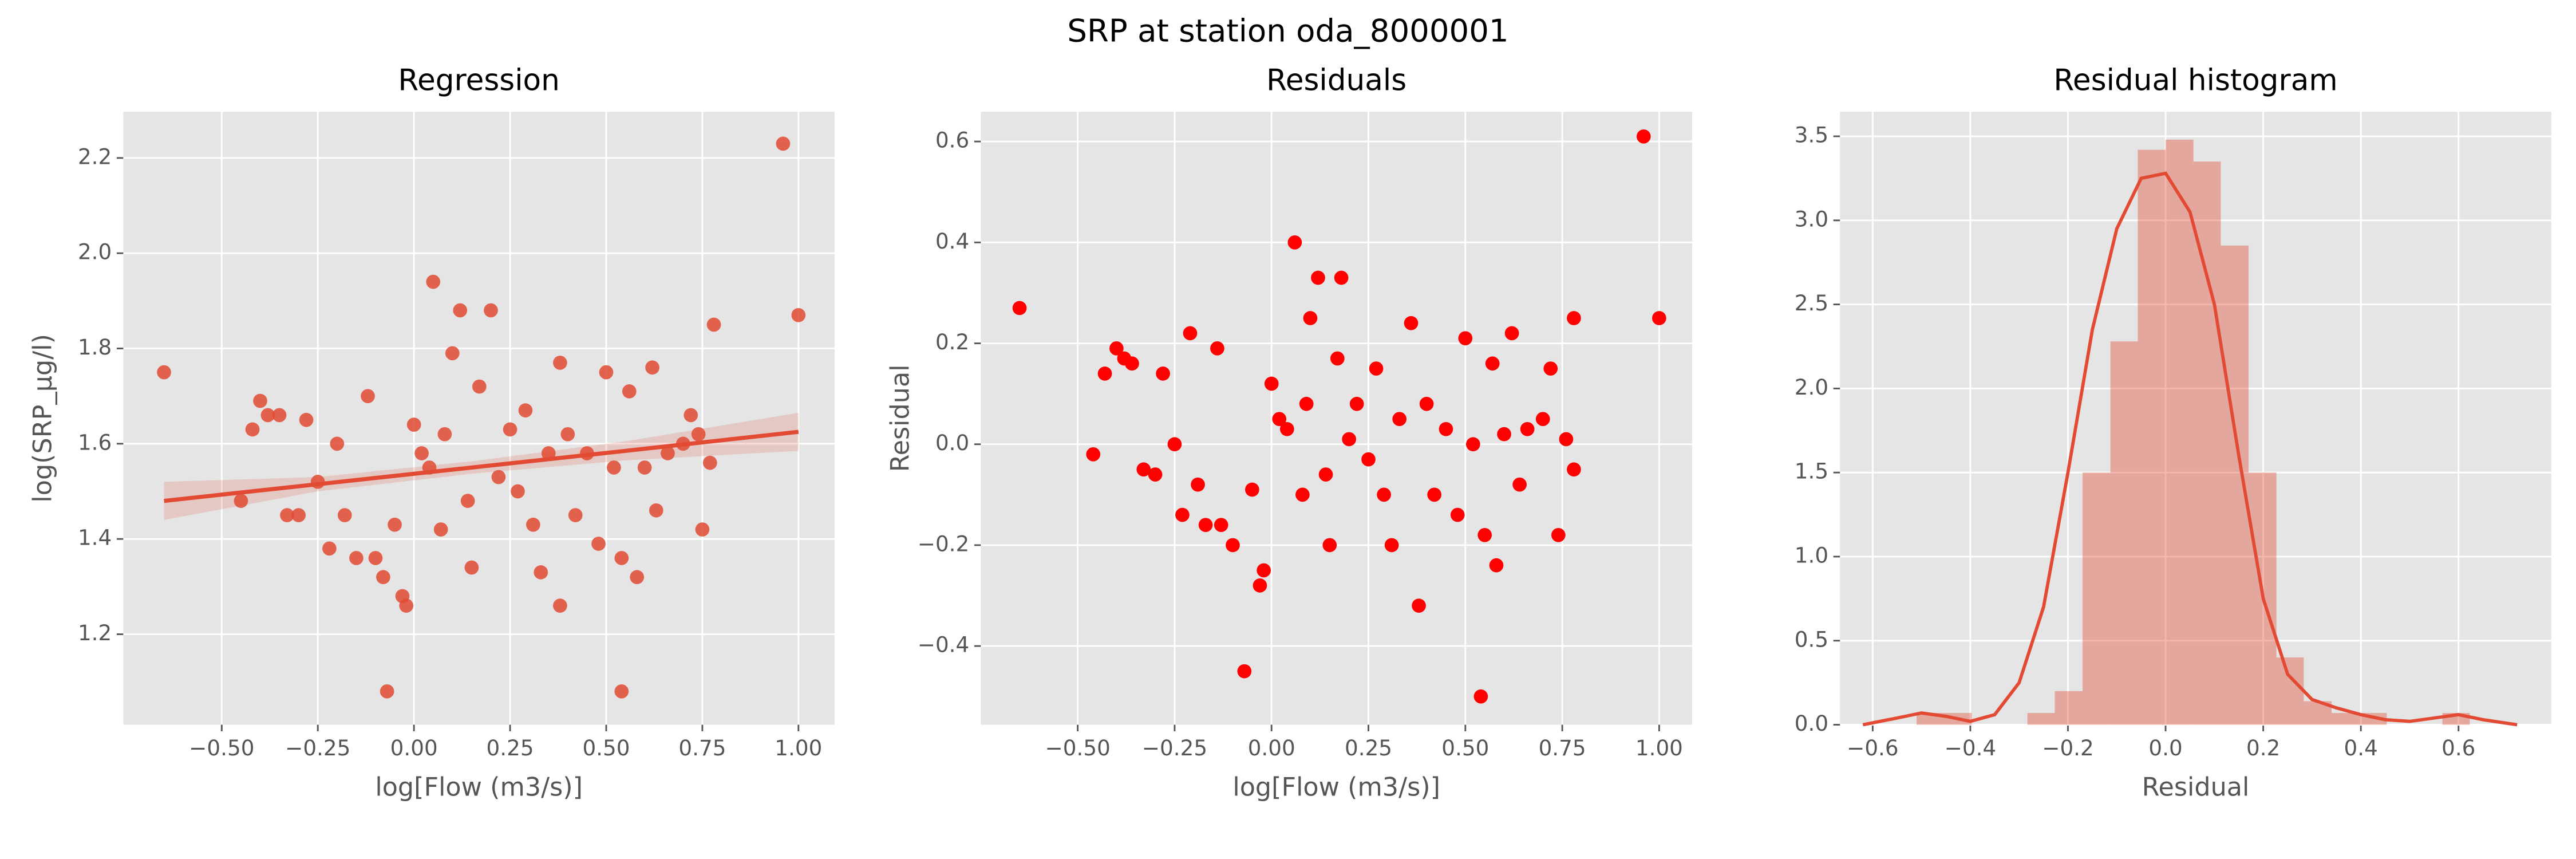  I want to click on x-tick-label: 1.00, so click(1659, 748).